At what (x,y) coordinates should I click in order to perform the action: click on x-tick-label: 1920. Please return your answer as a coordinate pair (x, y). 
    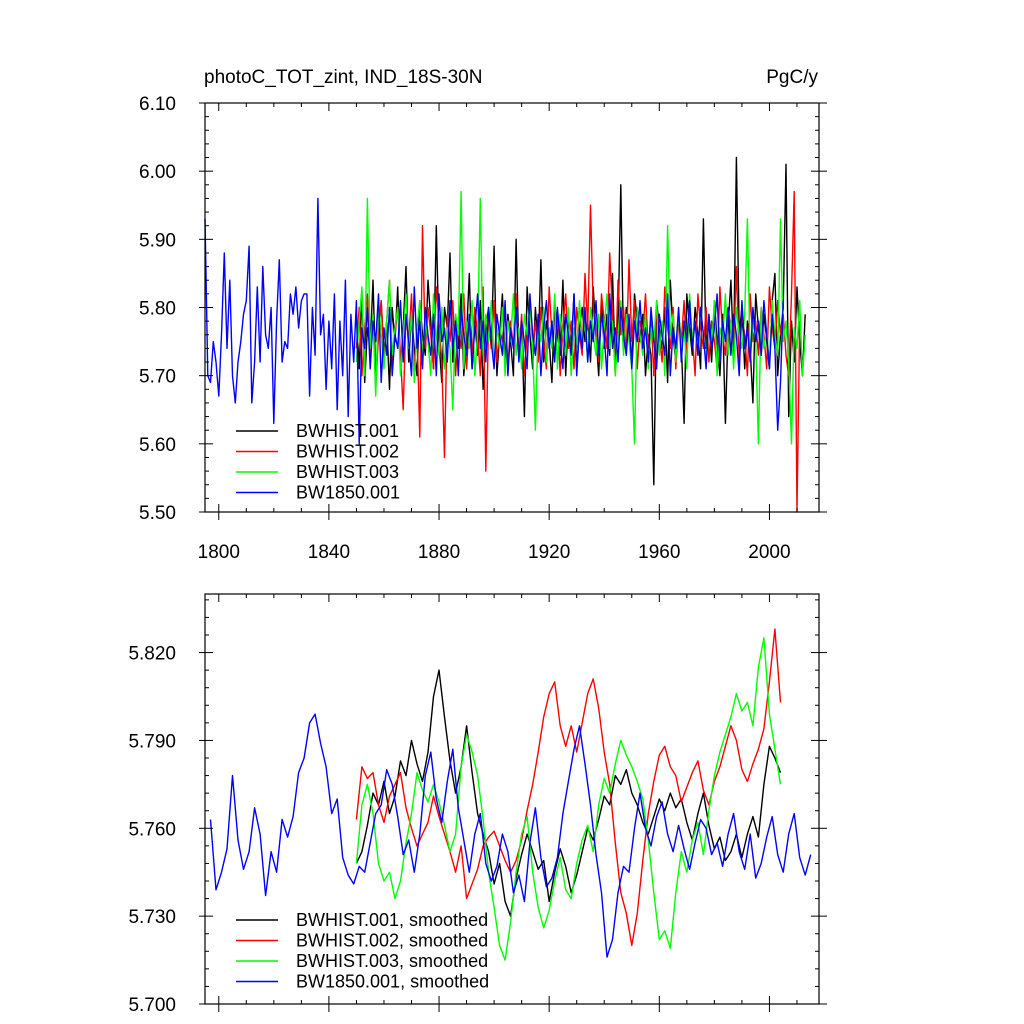
    Looking at the image, I should click on (549, 552).